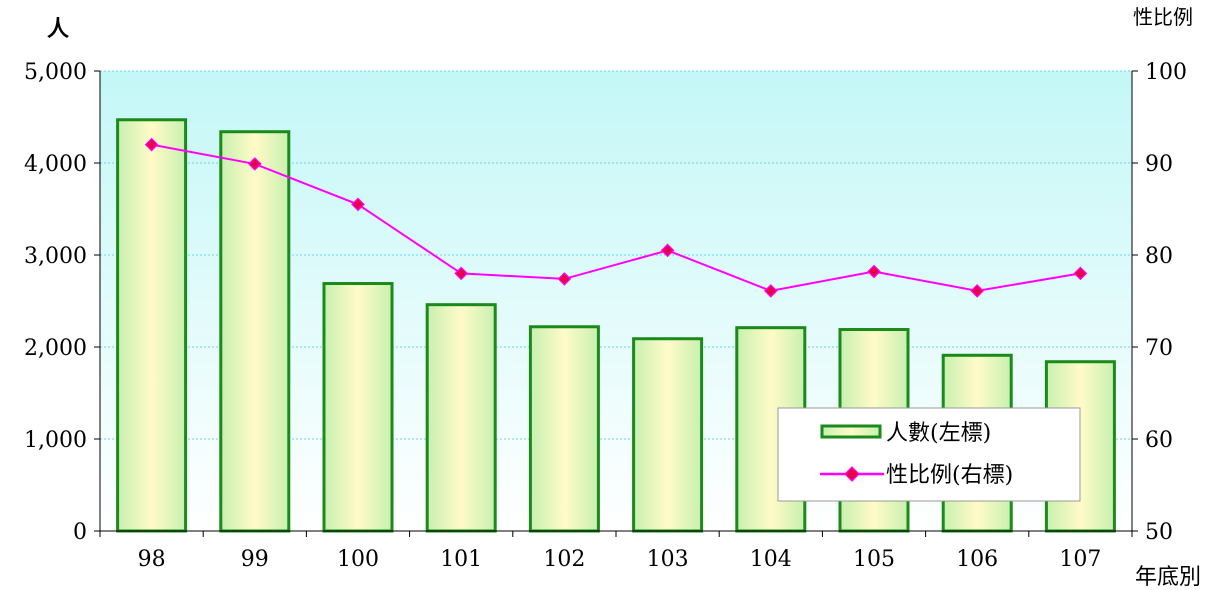 The height and width of the screenshot is (590, 1221). What do you see at coordinates (1168, 577) in the screenshot?
I see `x-axis-label: 年底別` at bounding box center [1168, 577].